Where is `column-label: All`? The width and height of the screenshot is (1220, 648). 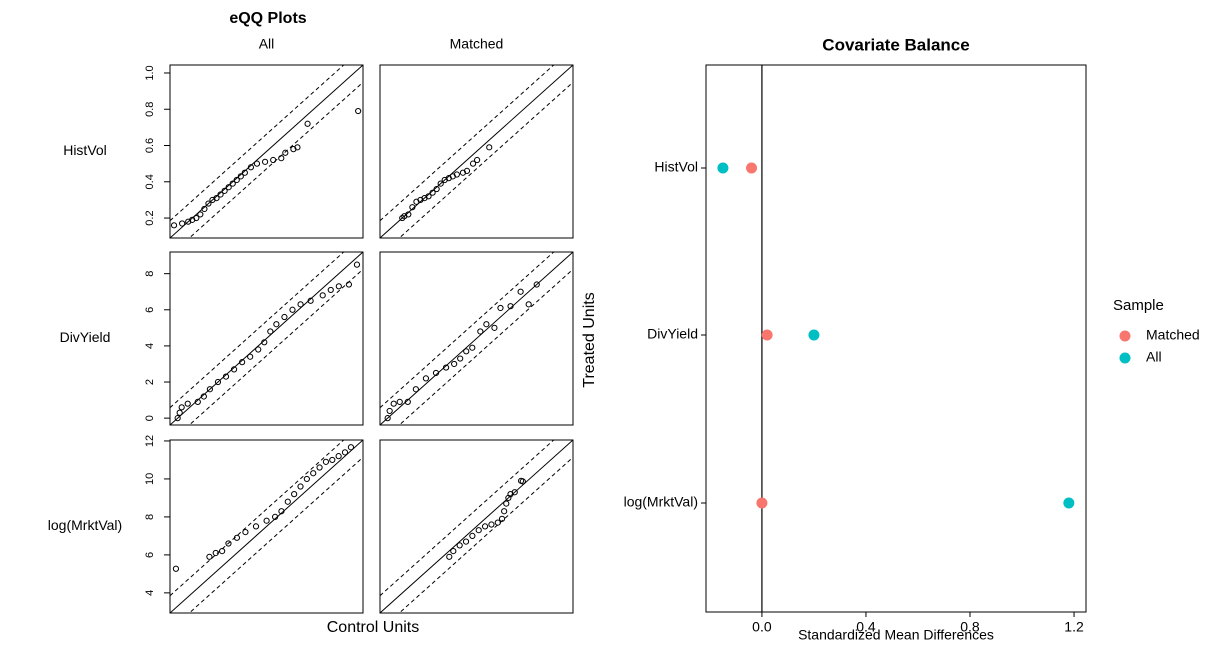 column-label: All is located at coordinates (267, 44).